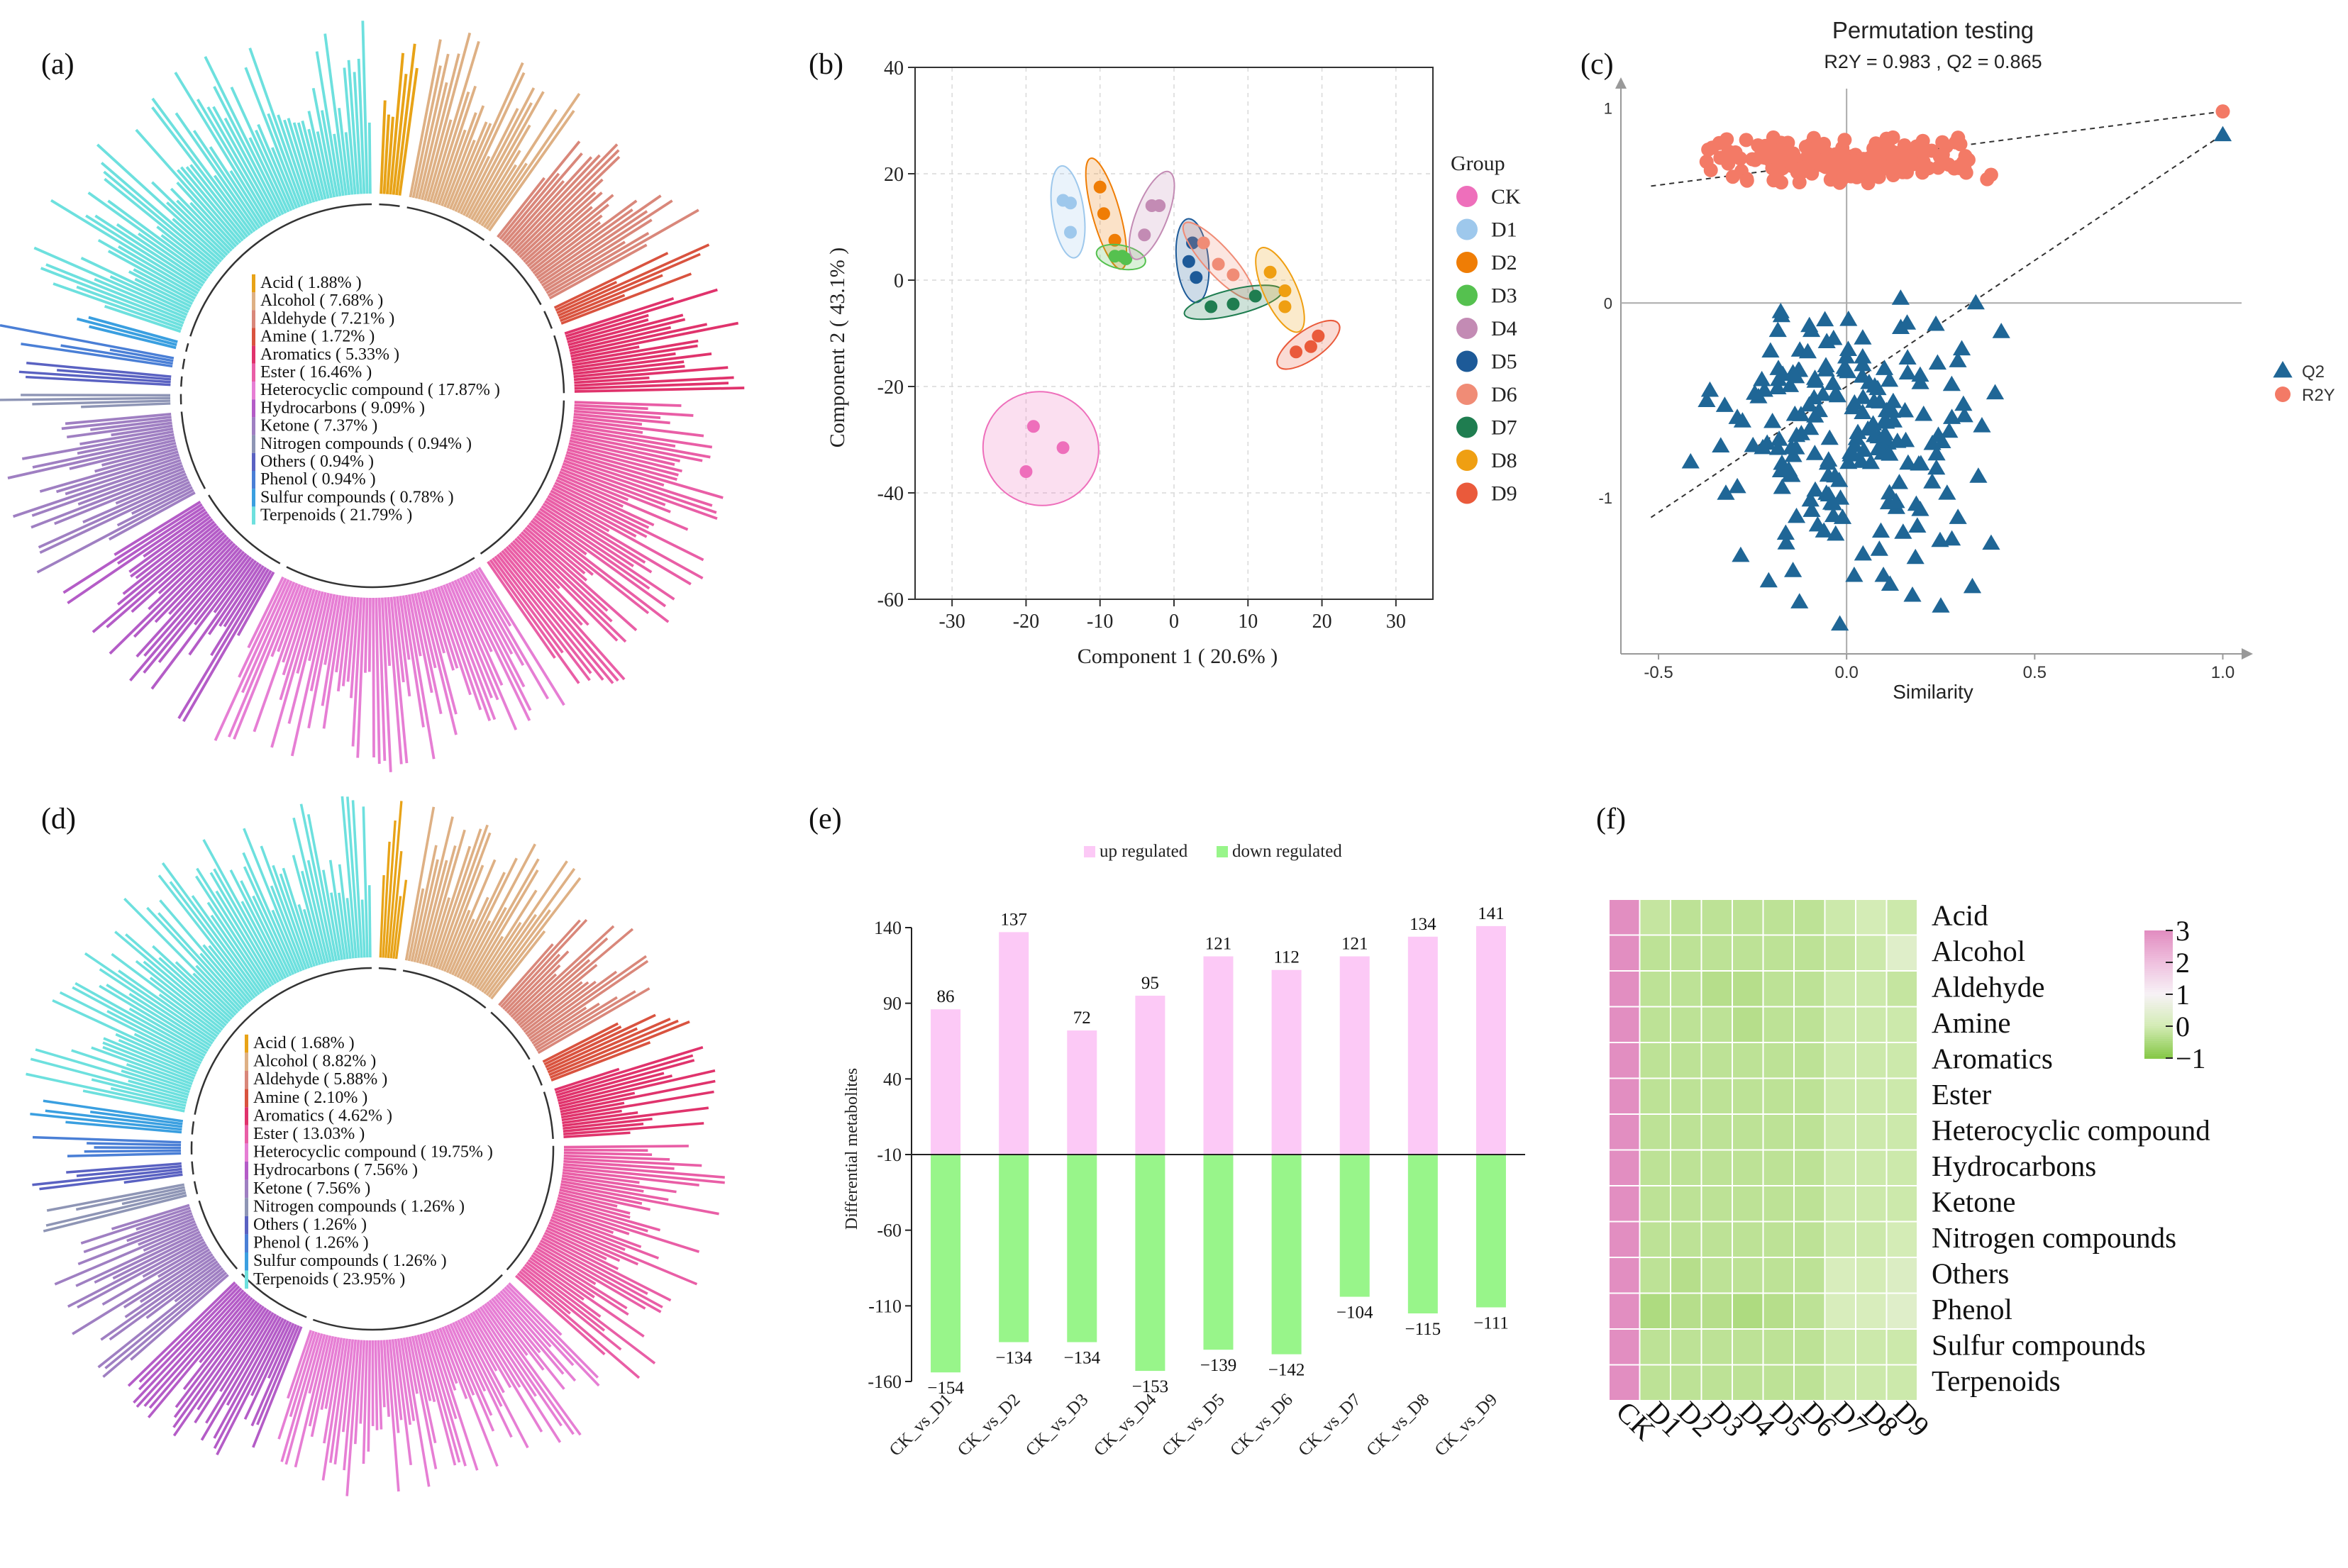 The height and width of the screenshot is (1568, 2348). Describe the element at coordinates (1846, 672) in the screenshot. I see `c-x-tick-label: 0.0` at that location.